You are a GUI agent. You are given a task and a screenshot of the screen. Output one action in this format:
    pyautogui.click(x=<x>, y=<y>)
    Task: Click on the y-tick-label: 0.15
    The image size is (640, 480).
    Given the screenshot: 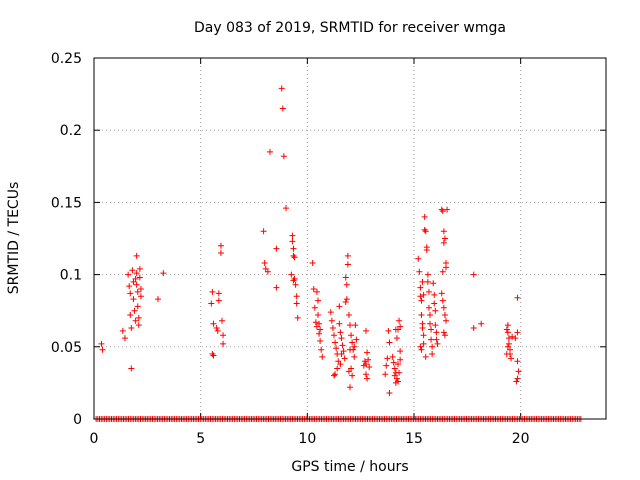 What is the action you would take?
    pyautogui.click(x=66, y=203)
    